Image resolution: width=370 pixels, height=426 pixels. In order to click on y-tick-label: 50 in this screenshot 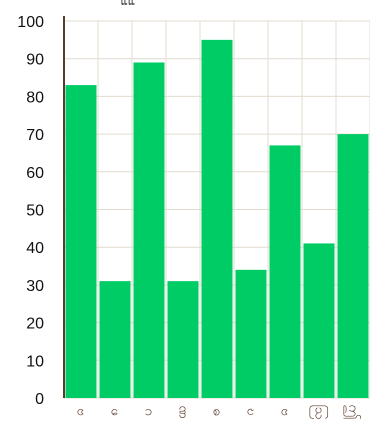, I will do `click(35, 211)`.